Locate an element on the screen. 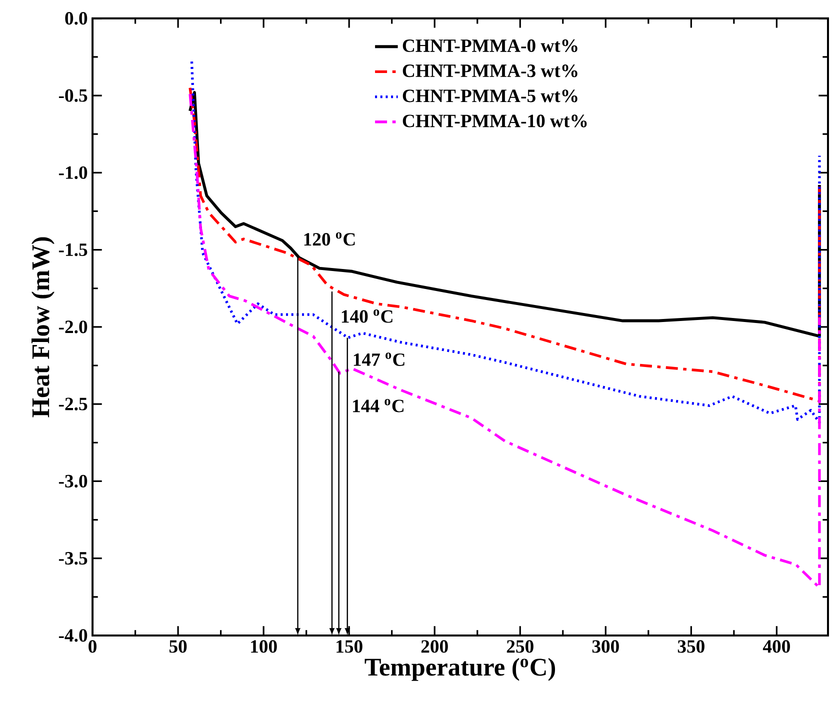 The width and height of the screenshot is (840, 705). x-tick-label: 150 is located at coordinates (349, 646).